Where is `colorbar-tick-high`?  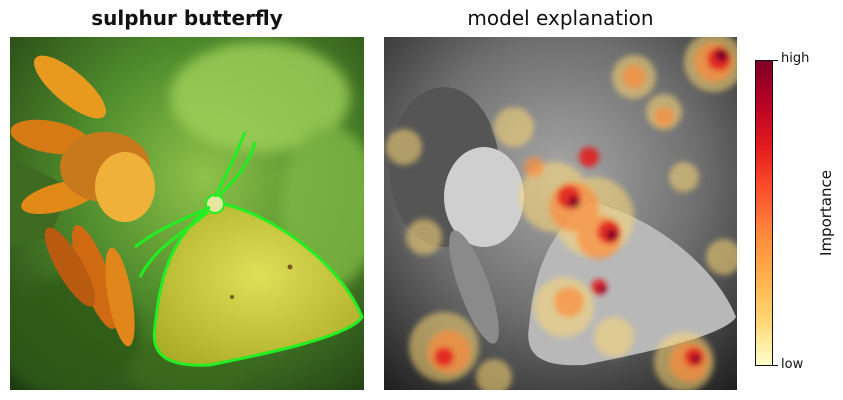 colorbar-tick-high is located at coordinates (775, 60).